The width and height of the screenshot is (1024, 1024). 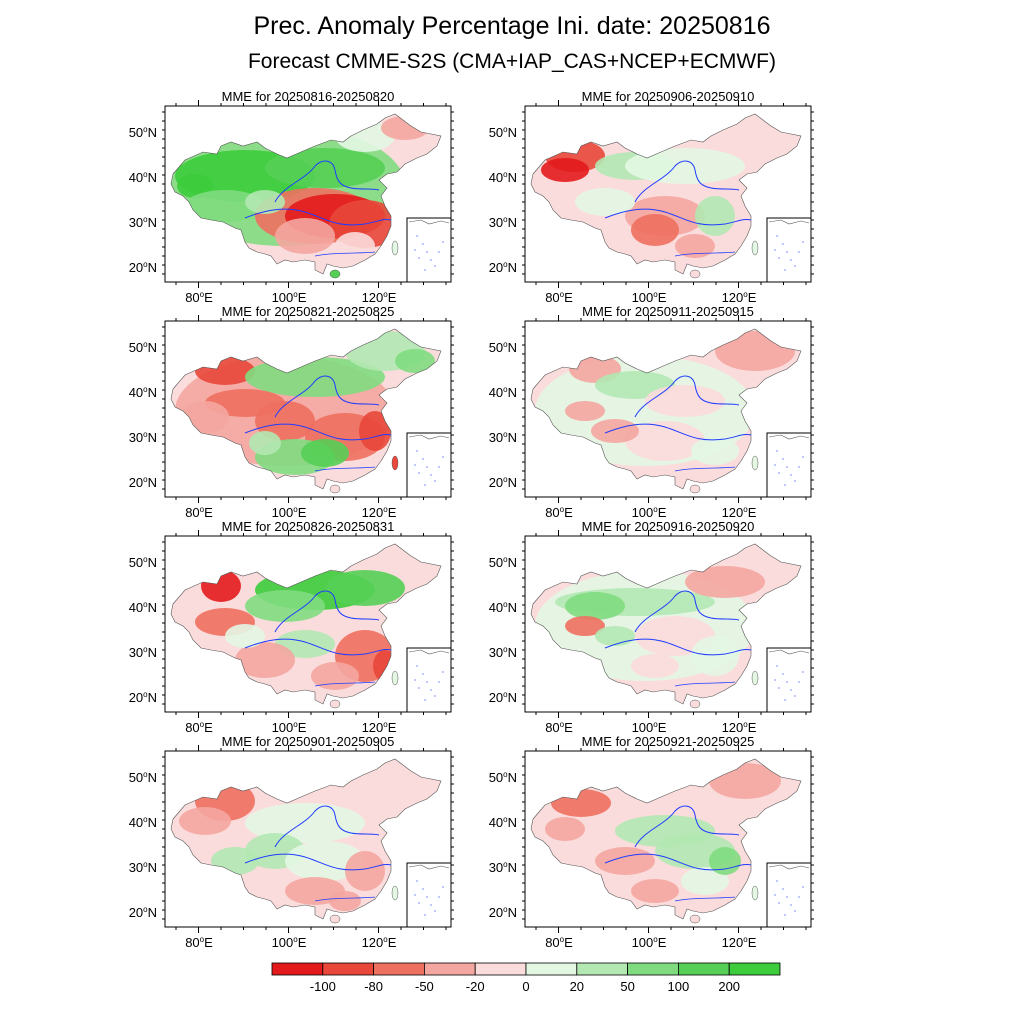 What do you see at coordinates (668, 311) in the screenshot?
I see `panel-title: MME for 20250911-20250915` at bounding box center [668, 311].